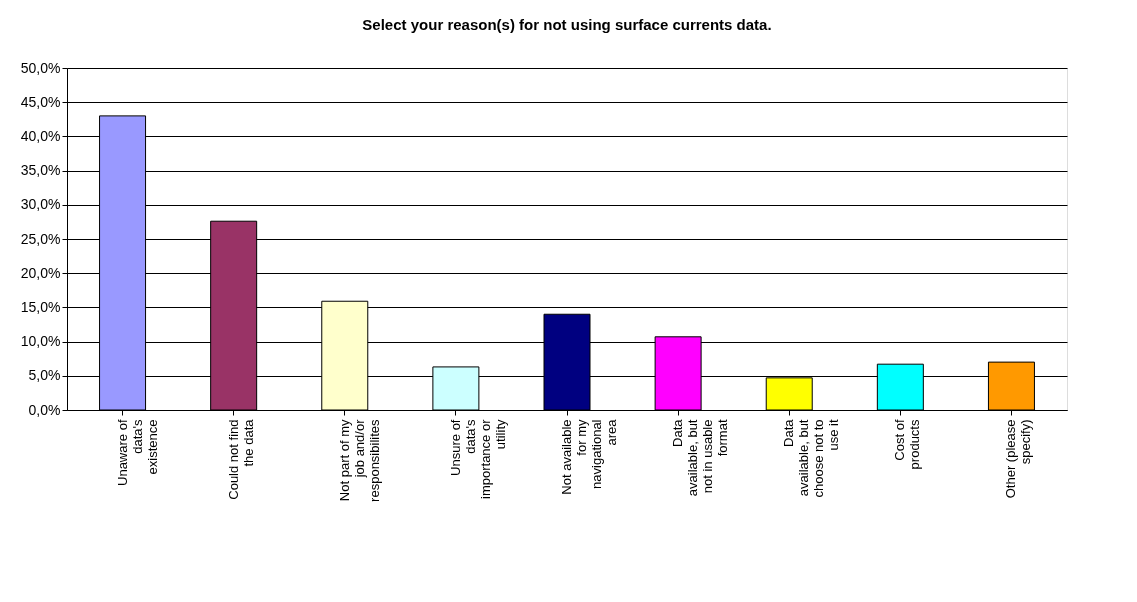  What do you see at coordinates (240, 459) in the screenshot?
I see `x-tick-label: Could not find the data` at bounding box center [240, 459].